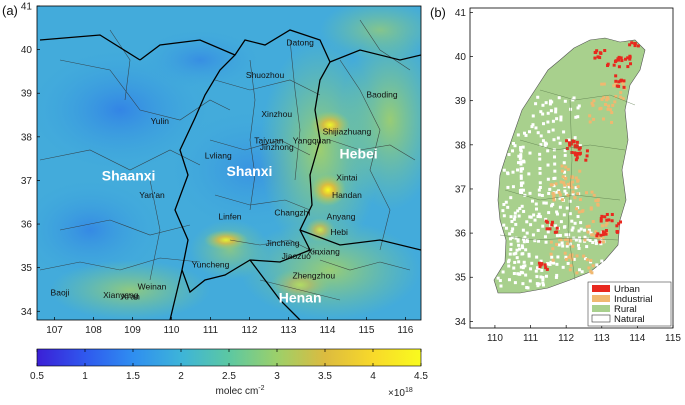  Describe the element at coordinates (27, 225) in the screenshot. I see `lat-tick-label-a: 36` at that location.